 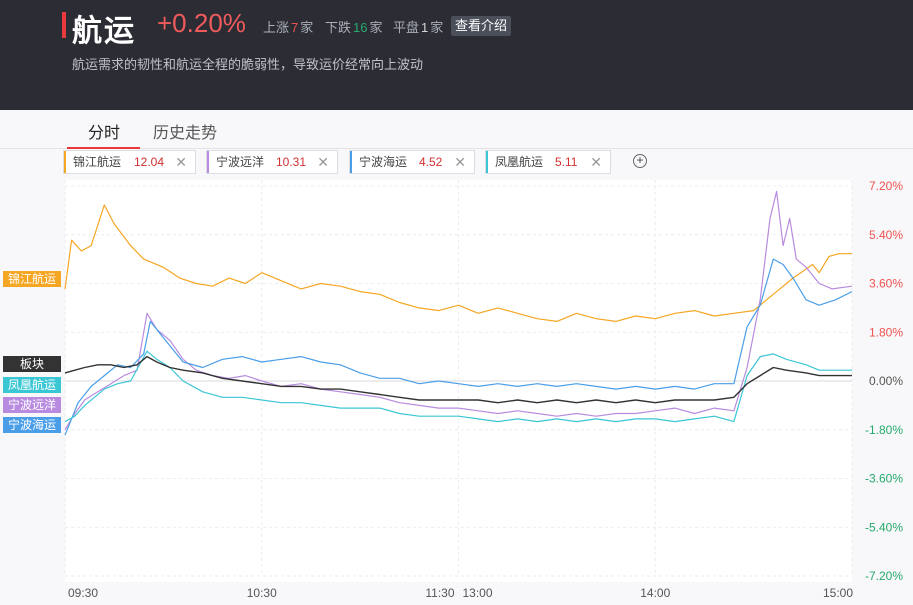 I want to click on chip-name: 凤凰航运, so click(x=519, y=162).